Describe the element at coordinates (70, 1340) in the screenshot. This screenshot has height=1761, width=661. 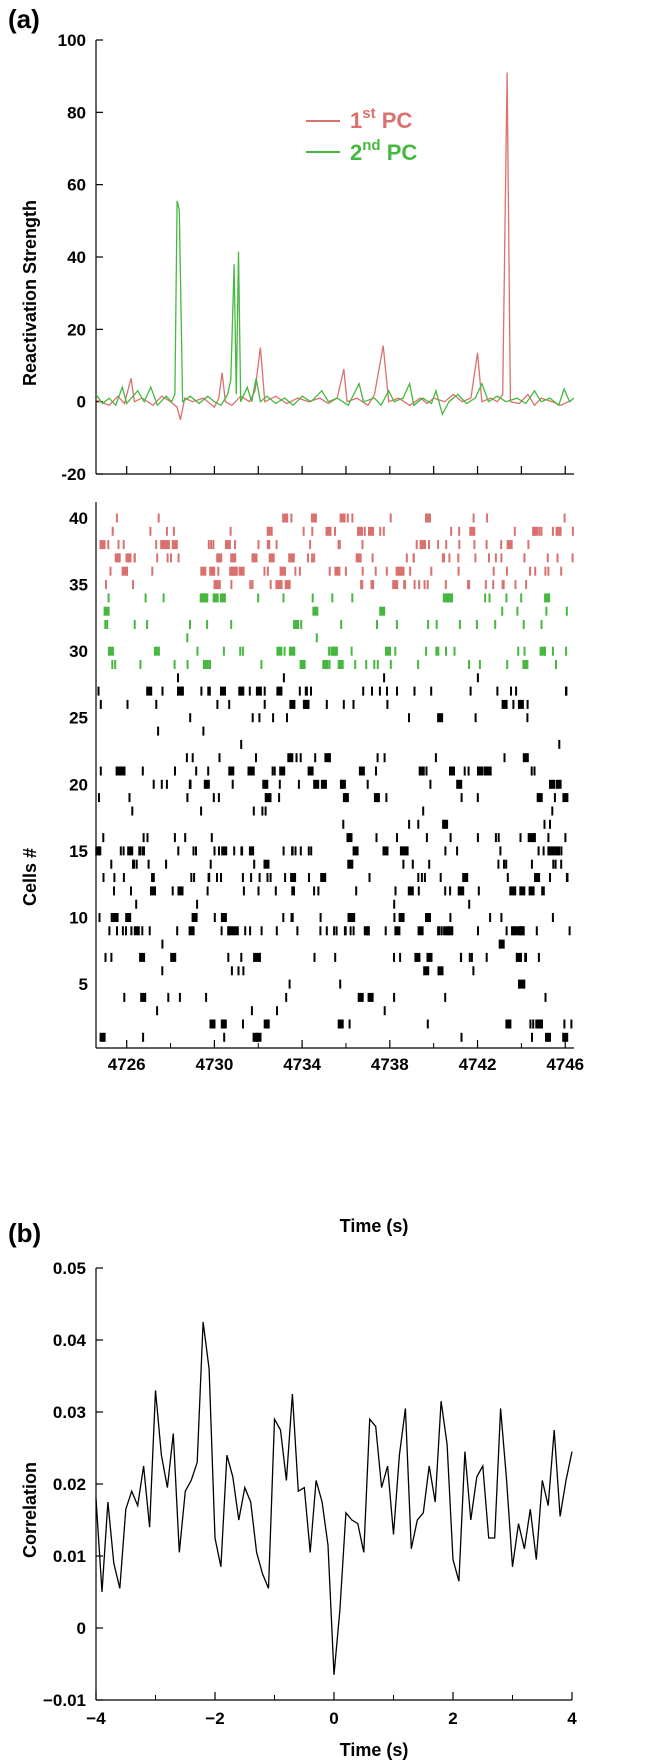
I see `correlation-y-tick-label: 0.04` at that location.